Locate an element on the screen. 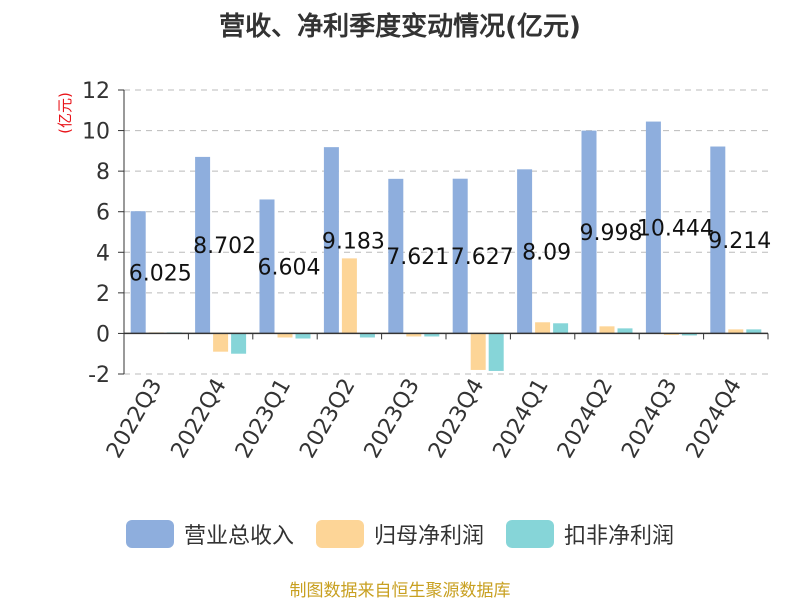 The image size is (800, 601). y-tick-label: 8 is located at coordinates (103, 172).